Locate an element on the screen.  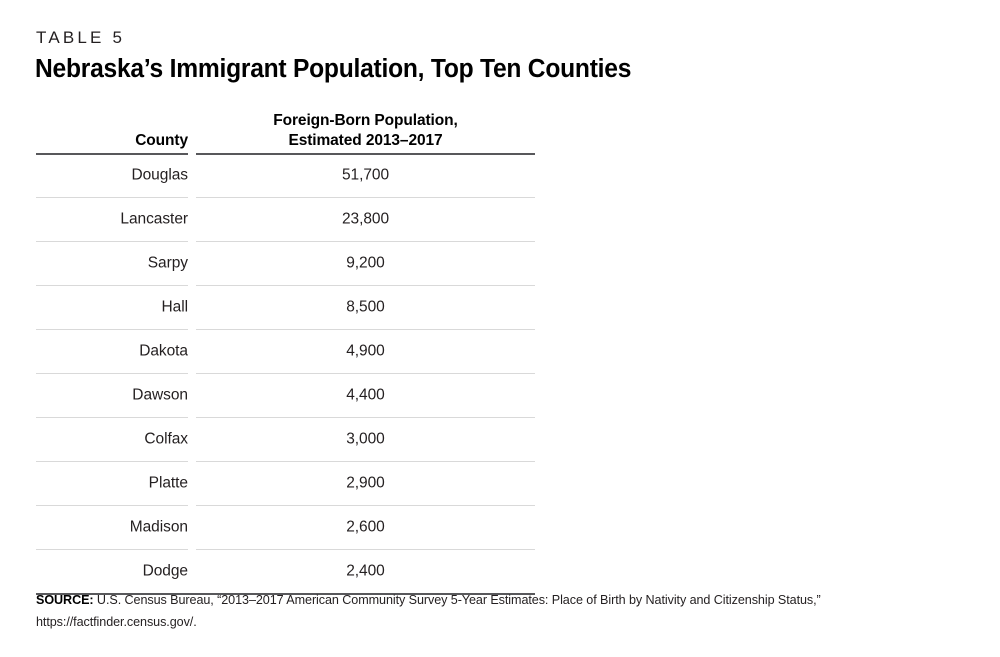
cell-population: 2,900 is located at coordinates (365, 483).